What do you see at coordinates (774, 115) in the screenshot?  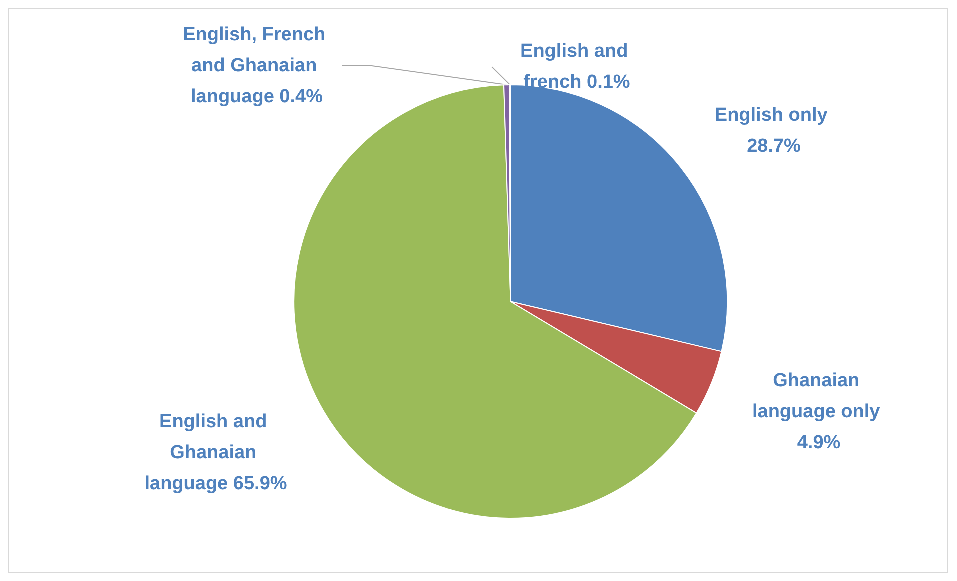 I see `slice-label: English only` at bounding box center [774, 115].